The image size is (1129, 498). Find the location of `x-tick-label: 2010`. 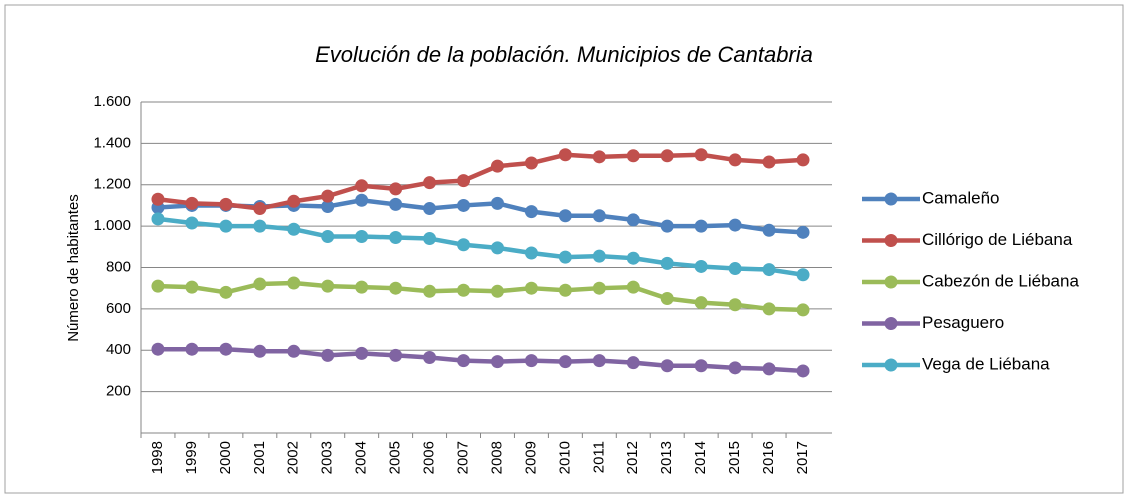

x-tick-label: 2010 is located at coordinates (564, 457).